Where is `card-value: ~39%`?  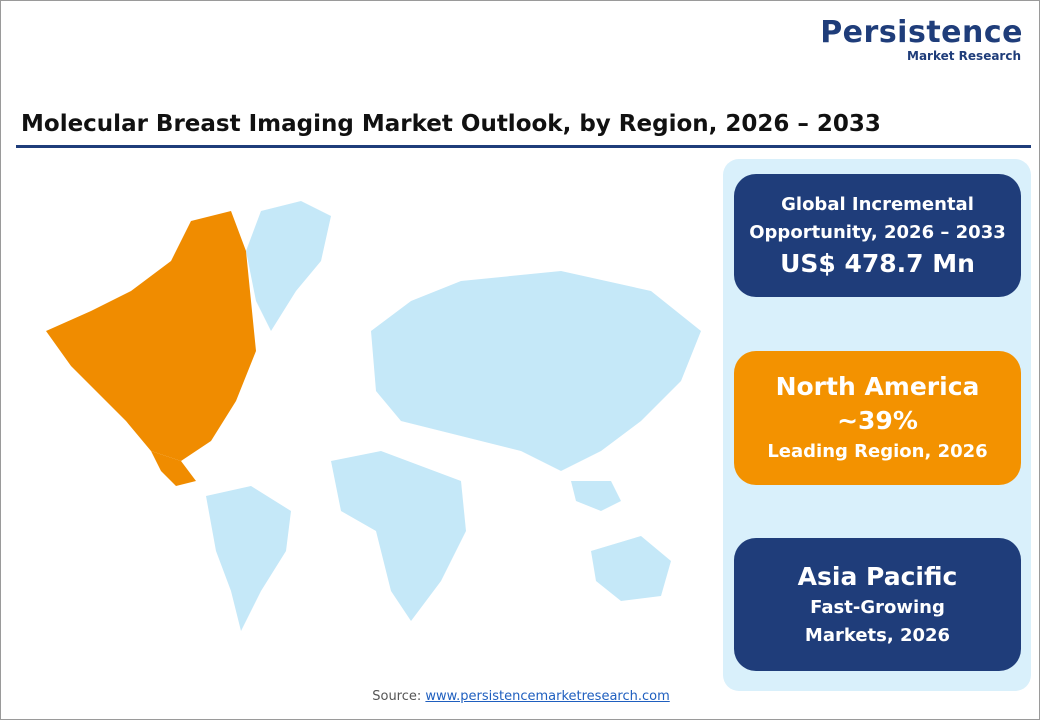
card-value: ~39% is located at coordinates (877, 420).